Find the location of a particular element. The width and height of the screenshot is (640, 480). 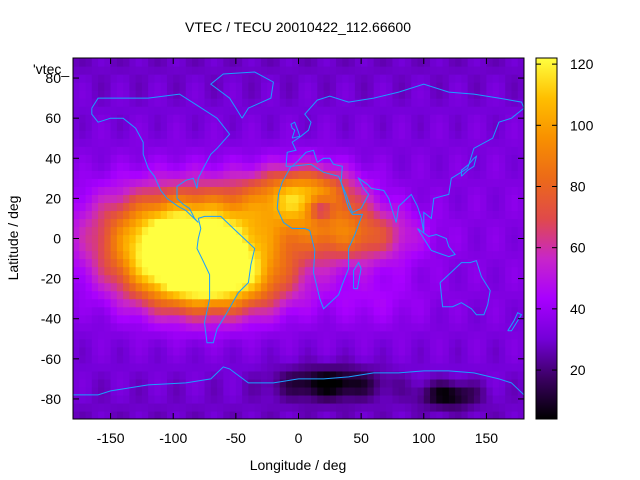

y-tick-label: -40 is located at coordinates (51, 319).